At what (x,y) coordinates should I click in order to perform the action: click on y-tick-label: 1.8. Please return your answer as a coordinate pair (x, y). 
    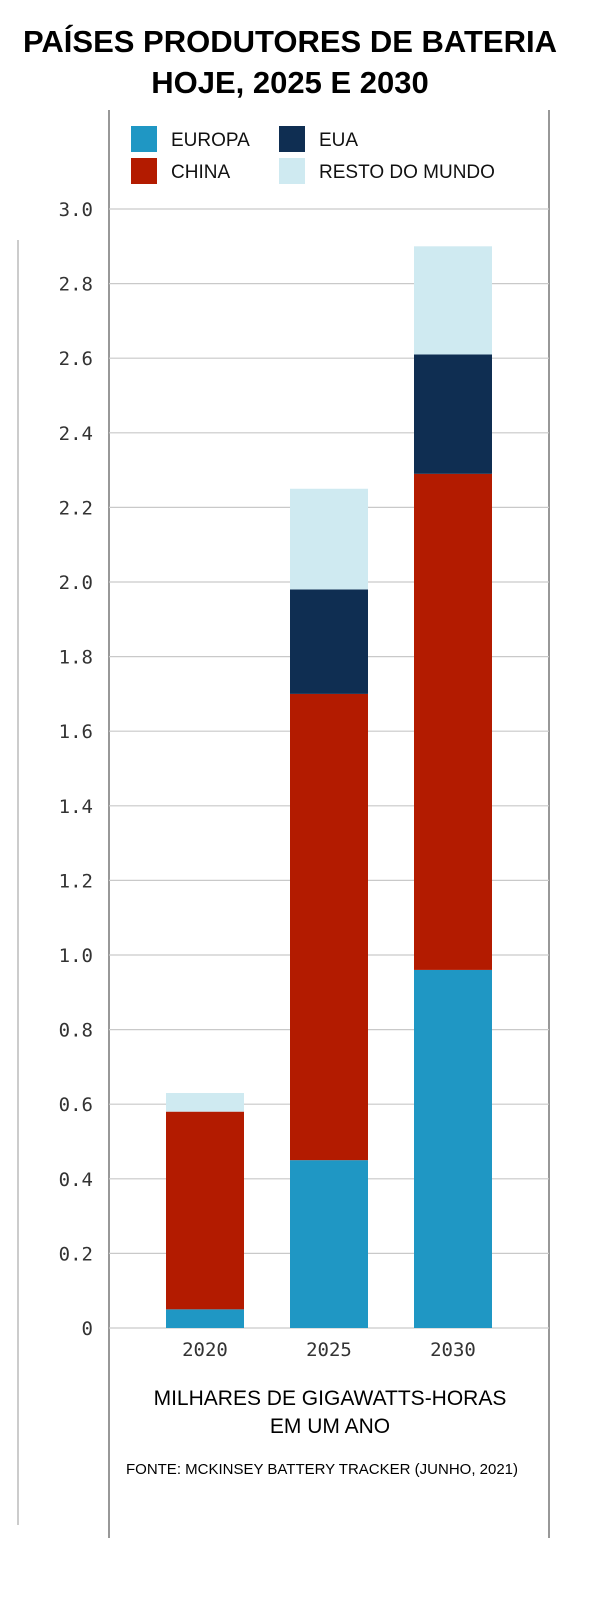
    Looking at the image, I should click on (76, 658).